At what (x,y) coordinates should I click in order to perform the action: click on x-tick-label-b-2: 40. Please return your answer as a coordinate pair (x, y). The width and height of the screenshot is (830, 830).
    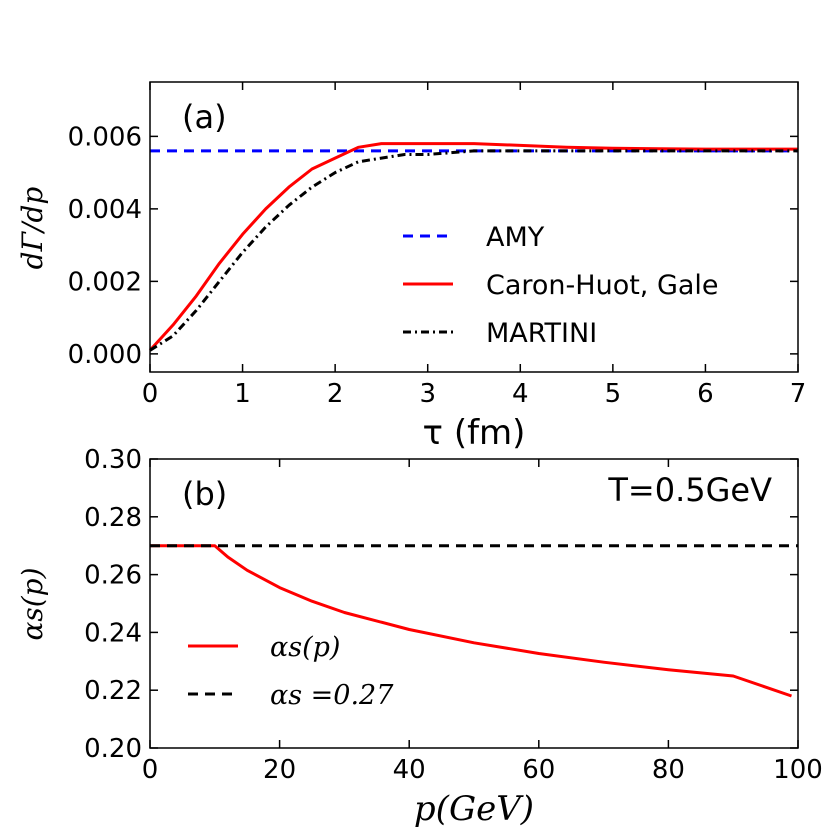
    Looking at the image, I should click on (409, 770).